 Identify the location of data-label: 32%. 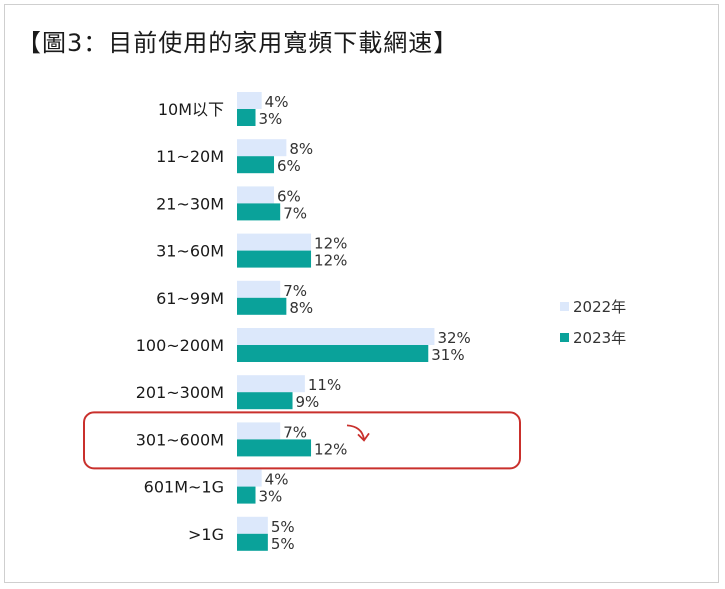
(453, 338).